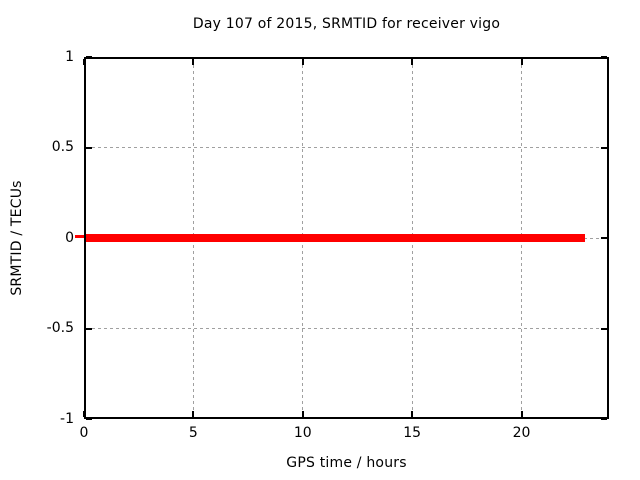  What do you see at coordinates (193, 433) in the screenshot?
I see `x-tick-label: 5` at bounding box center [193, 433].